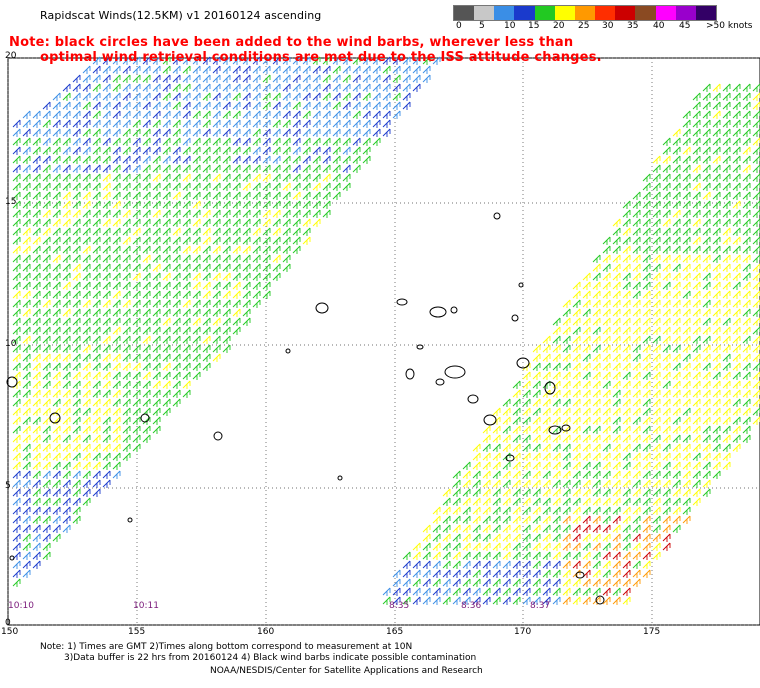 Image resolution: width=760 pixels, height=688 pixels. I want to click on lon-label-155: 155, so click(137, 632).